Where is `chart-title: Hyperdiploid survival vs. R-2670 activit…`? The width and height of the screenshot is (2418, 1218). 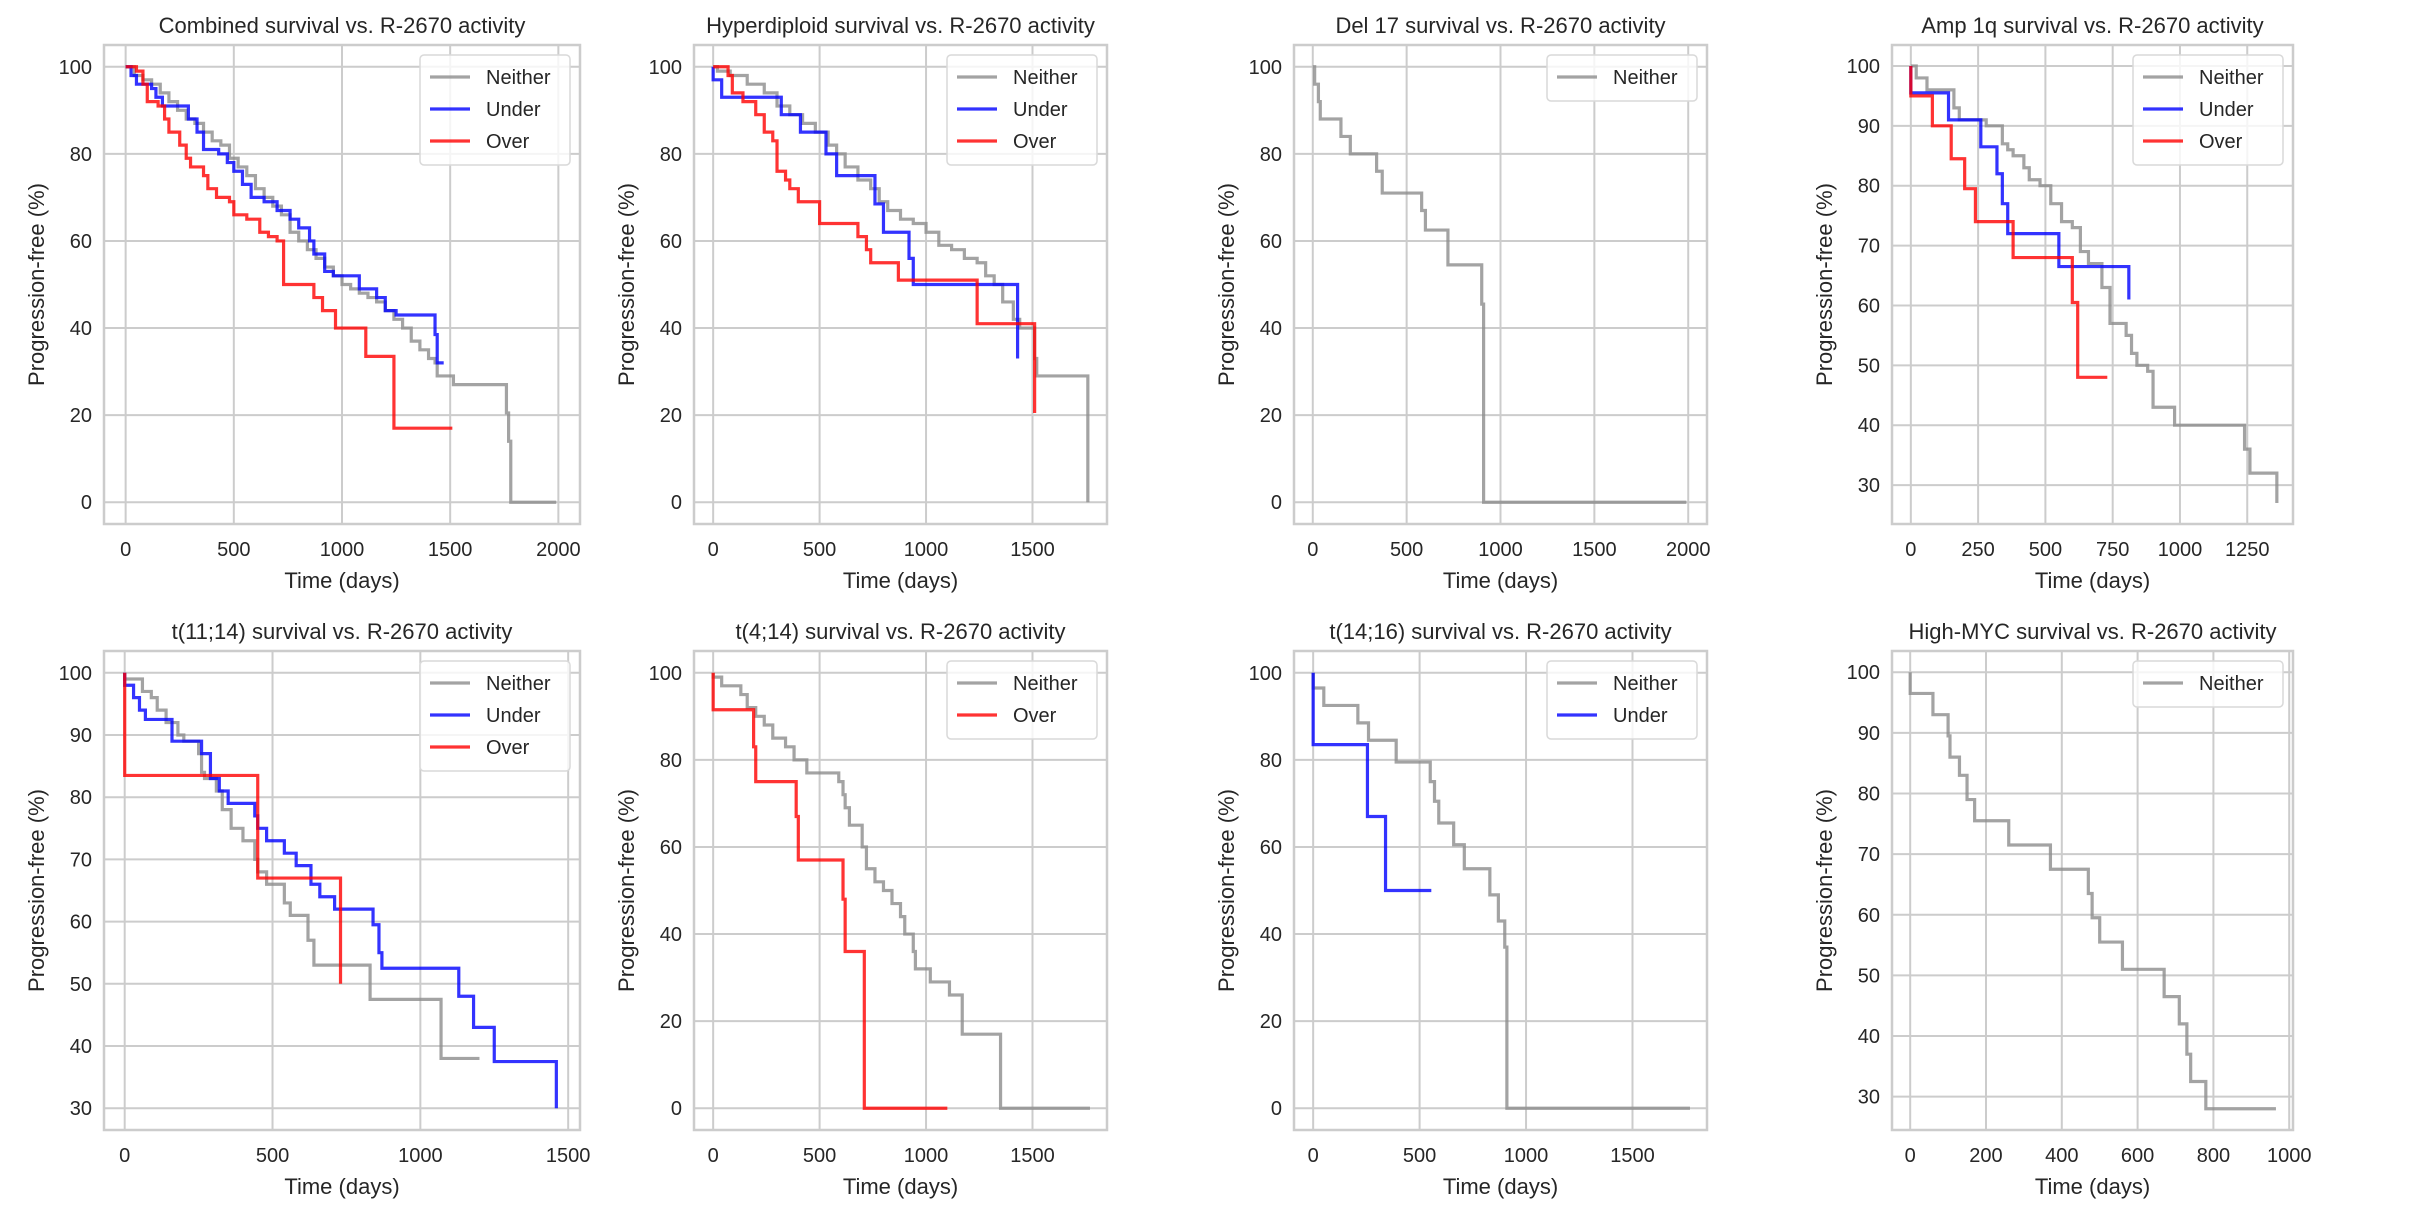 chart-title: Hyperdiploid survival vs. R-2670 activit… is located at coordinates (900, 25).